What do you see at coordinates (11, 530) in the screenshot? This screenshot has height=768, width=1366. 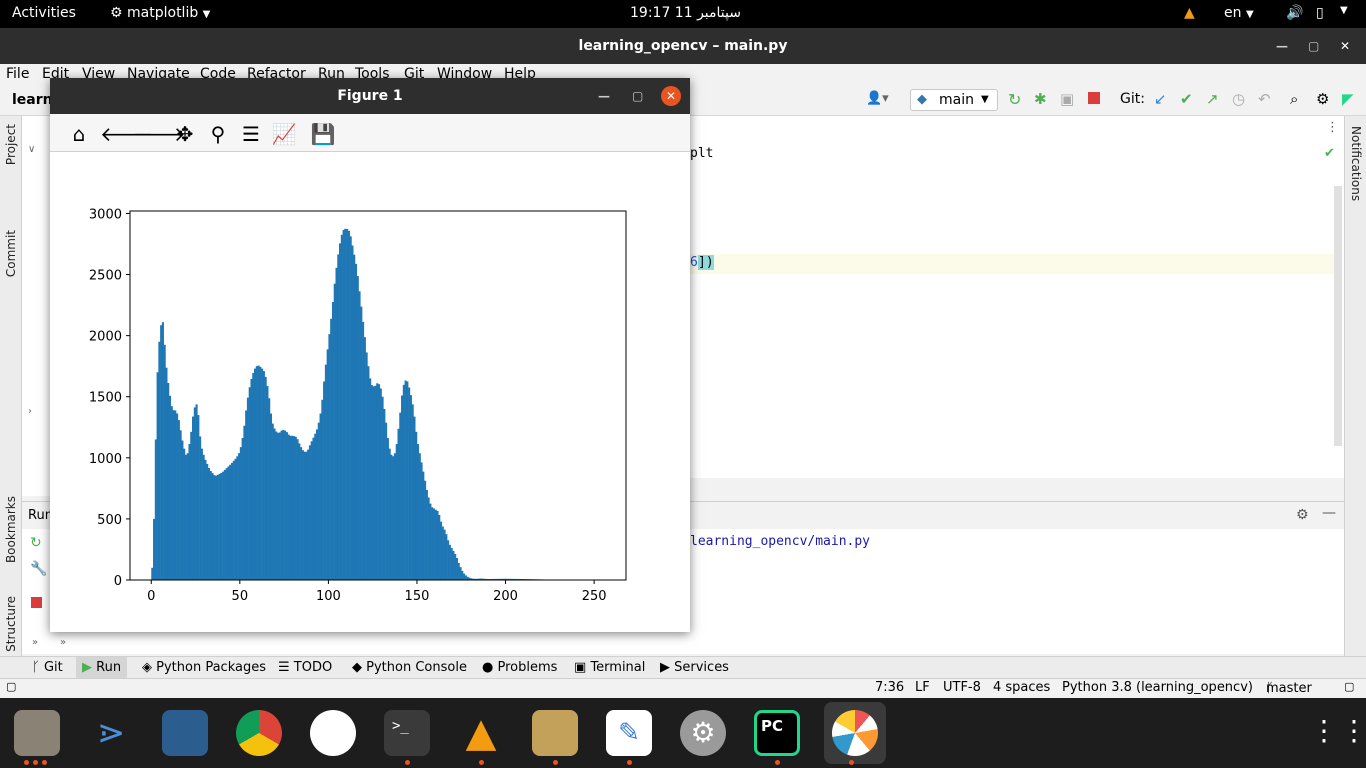 I see `tab-bookmarks: Bookmarks` at bounding box center [11, 530].